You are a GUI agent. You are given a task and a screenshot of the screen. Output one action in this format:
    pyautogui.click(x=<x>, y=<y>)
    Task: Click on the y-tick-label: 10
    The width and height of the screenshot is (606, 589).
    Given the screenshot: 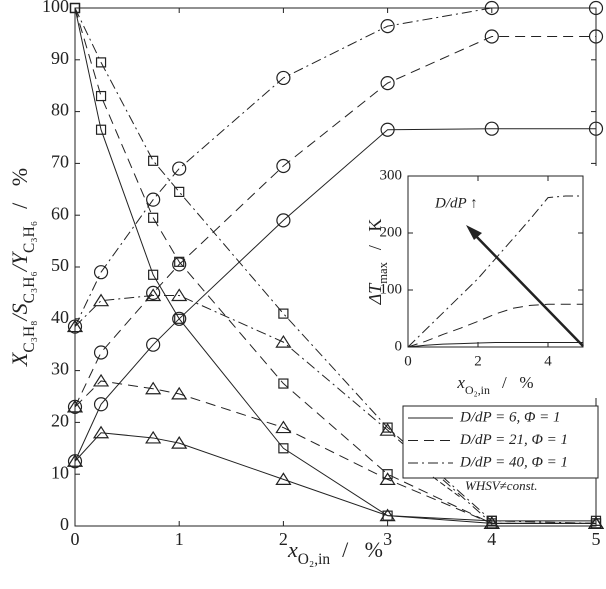 What is the action you would take?
    pyautogui.click(x=60, y=472)
    